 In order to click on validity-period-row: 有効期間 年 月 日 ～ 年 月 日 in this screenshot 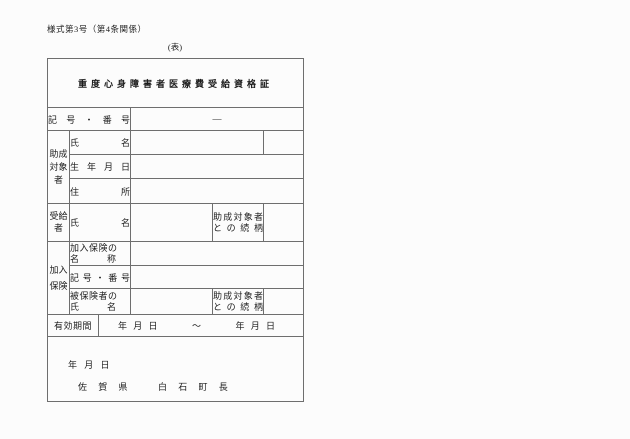, I will do `click(176, 325)`.